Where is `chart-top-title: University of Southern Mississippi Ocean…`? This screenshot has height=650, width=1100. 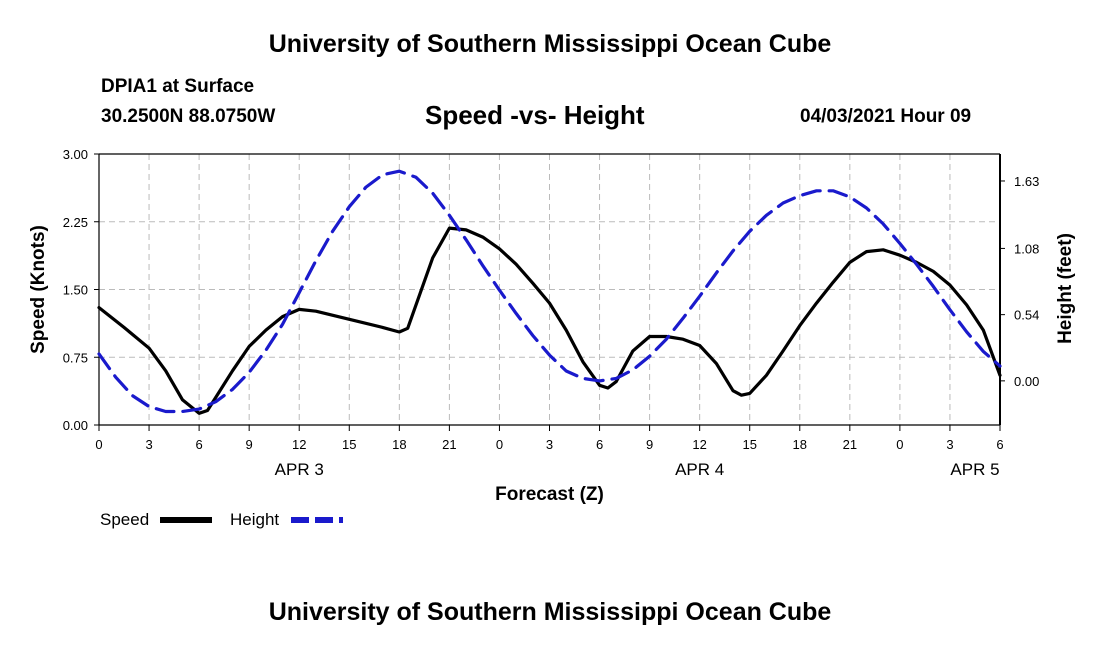 chart-top-title: University of Southern Mississippi Ocean… is located at coordinates (550, 44).